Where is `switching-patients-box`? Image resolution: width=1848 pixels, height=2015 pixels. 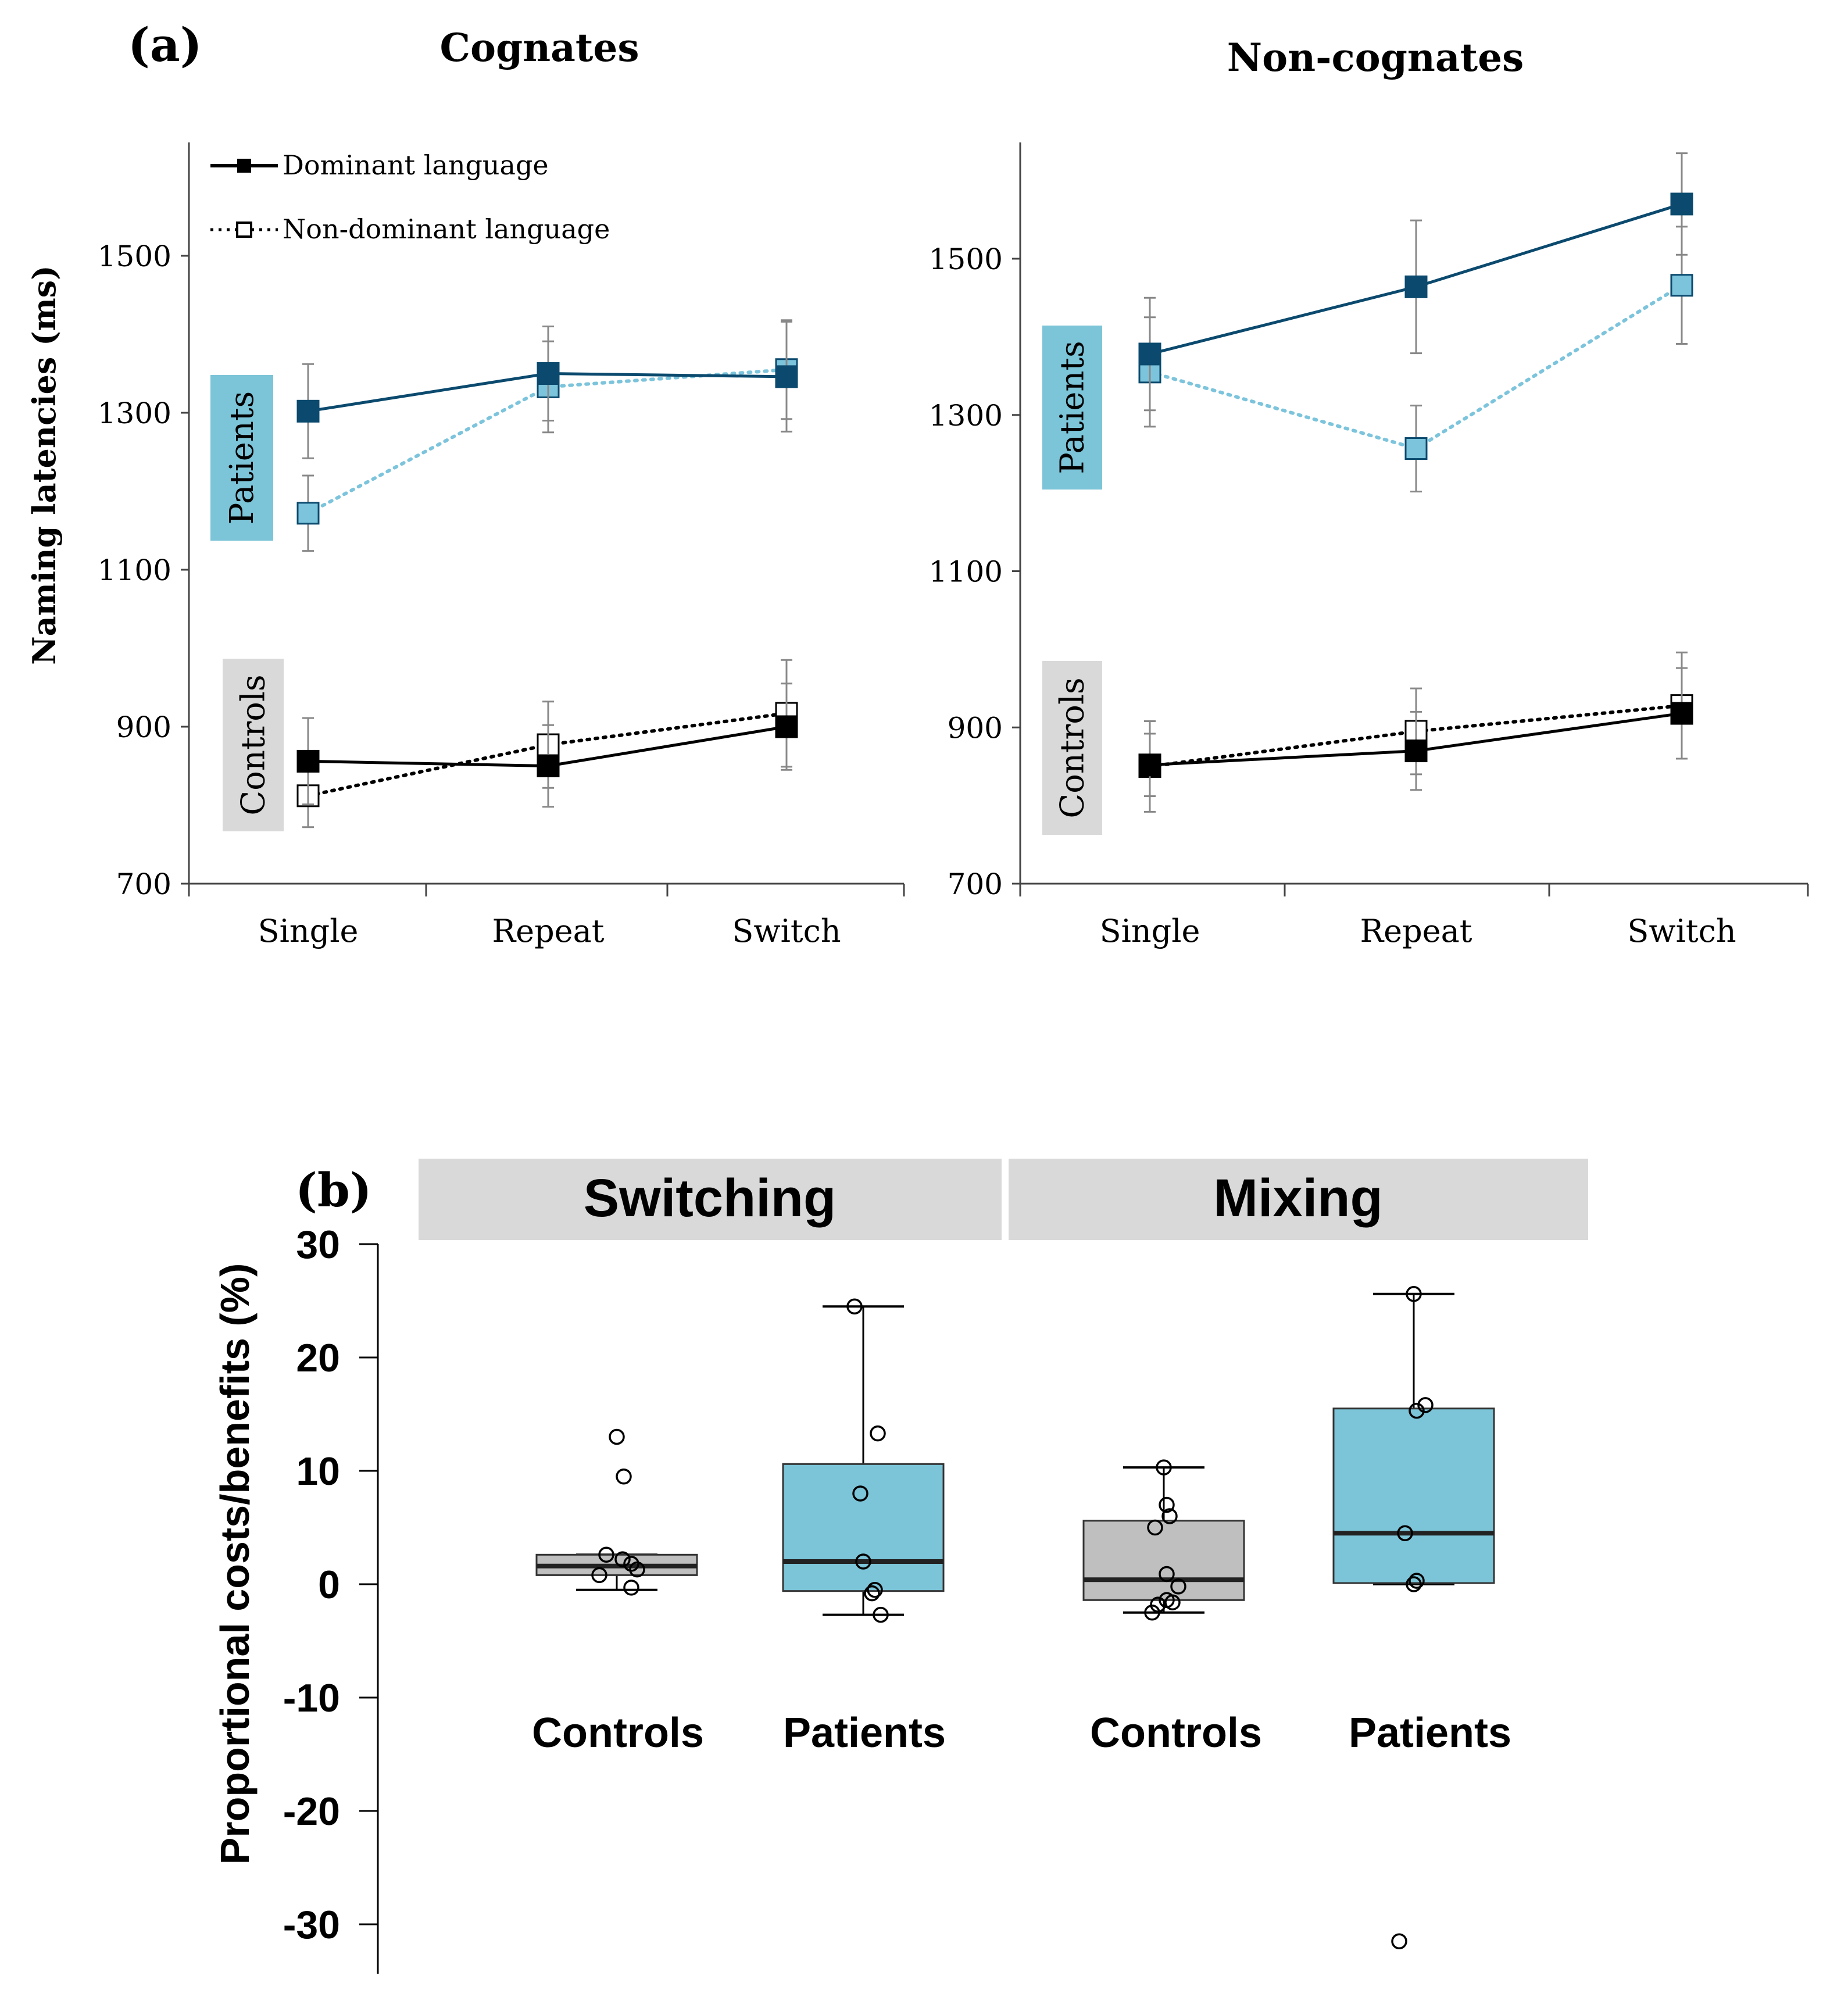
switching-patients-box is located at coordinates (864, 1527).